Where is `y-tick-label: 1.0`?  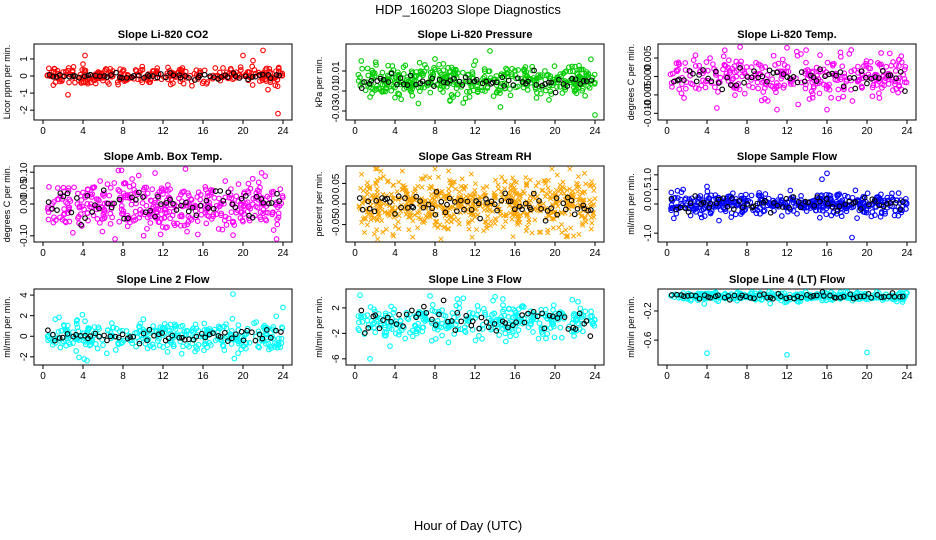
y-tick-label: 1.0 is located at coordinates (648, 174).